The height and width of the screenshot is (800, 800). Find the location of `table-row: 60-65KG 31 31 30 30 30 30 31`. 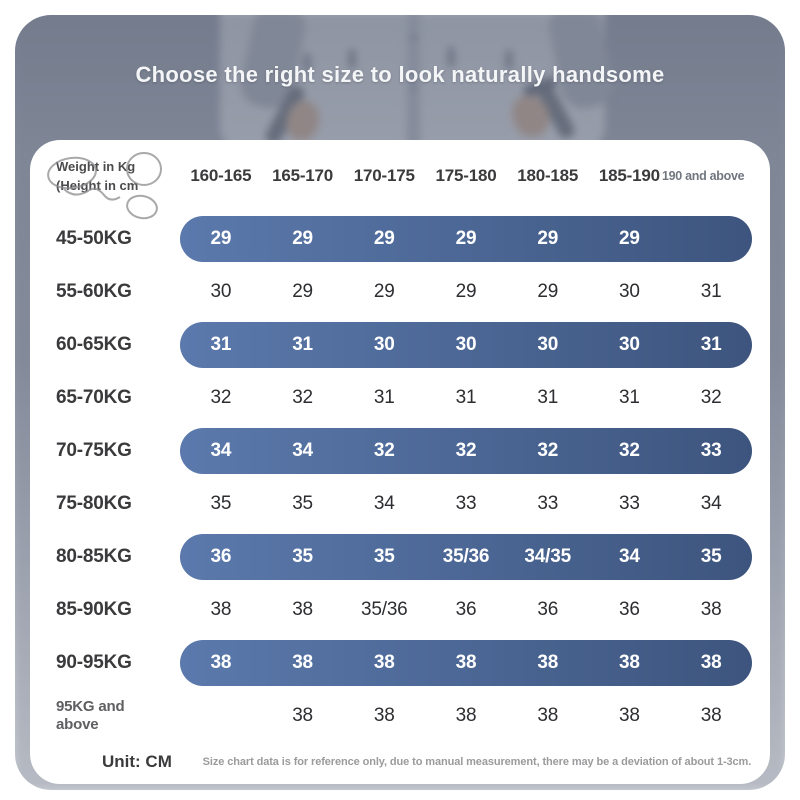

table-row: 60-65KG 31 31 30 30 30 30 31 is located at coordinates (400, 344).